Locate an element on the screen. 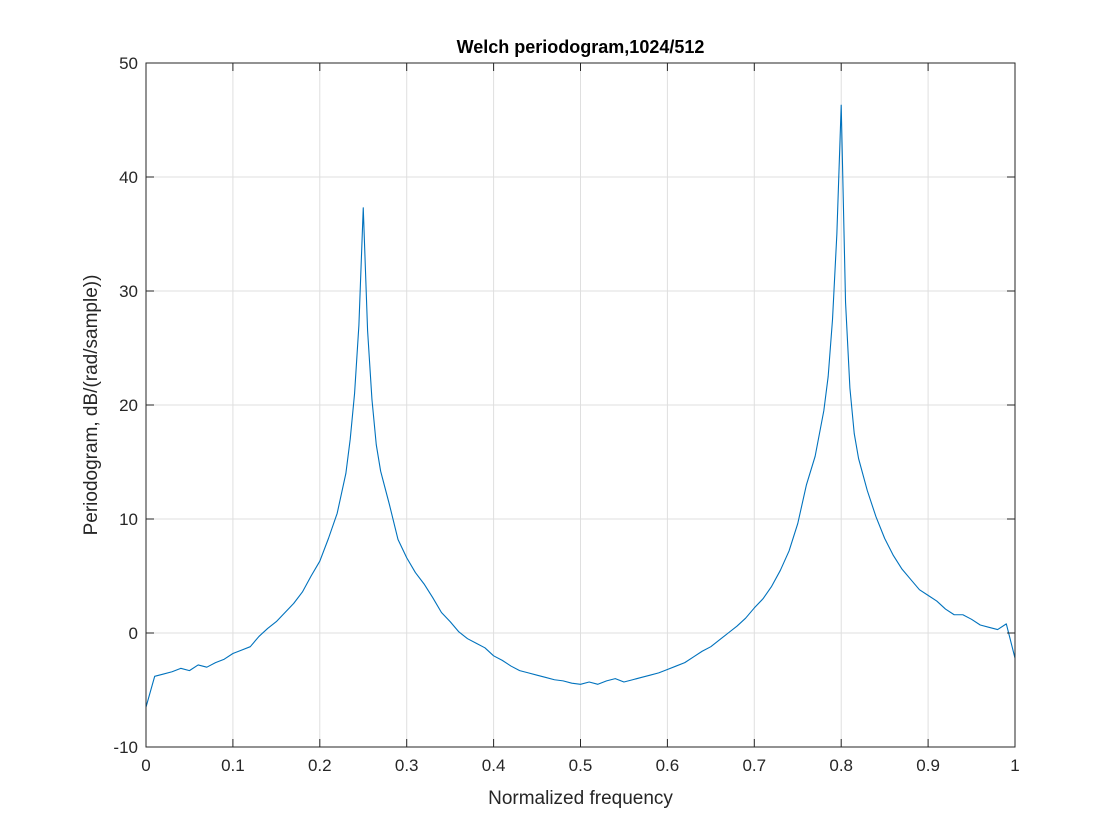 The image size is (1120, 840). y-tick-label: 30 is located at coordinates (128, 291).